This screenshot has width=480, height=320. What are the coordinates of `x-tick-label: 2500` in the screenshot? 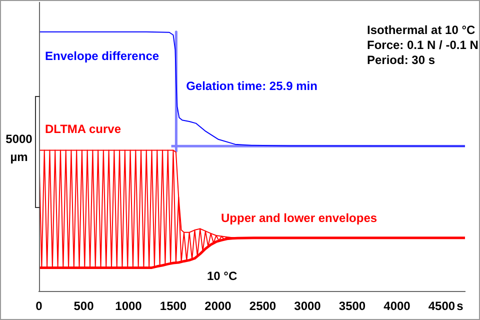 It's located at (262, 306).